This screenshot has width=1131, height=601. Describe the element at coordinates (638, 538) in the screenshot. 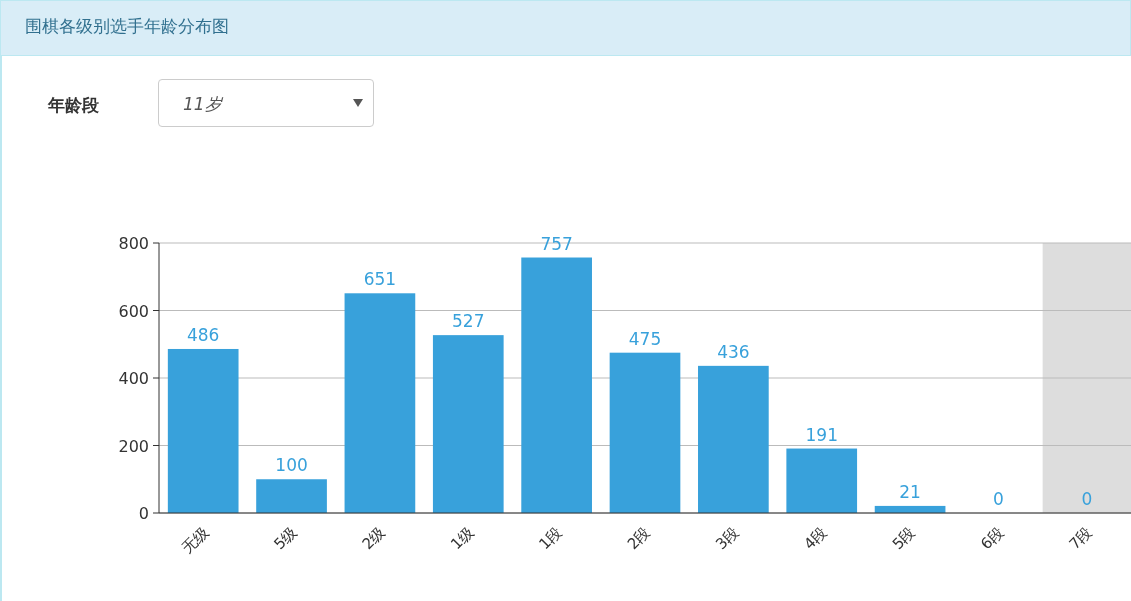

I see `x-tick-label: 2段` at that location.